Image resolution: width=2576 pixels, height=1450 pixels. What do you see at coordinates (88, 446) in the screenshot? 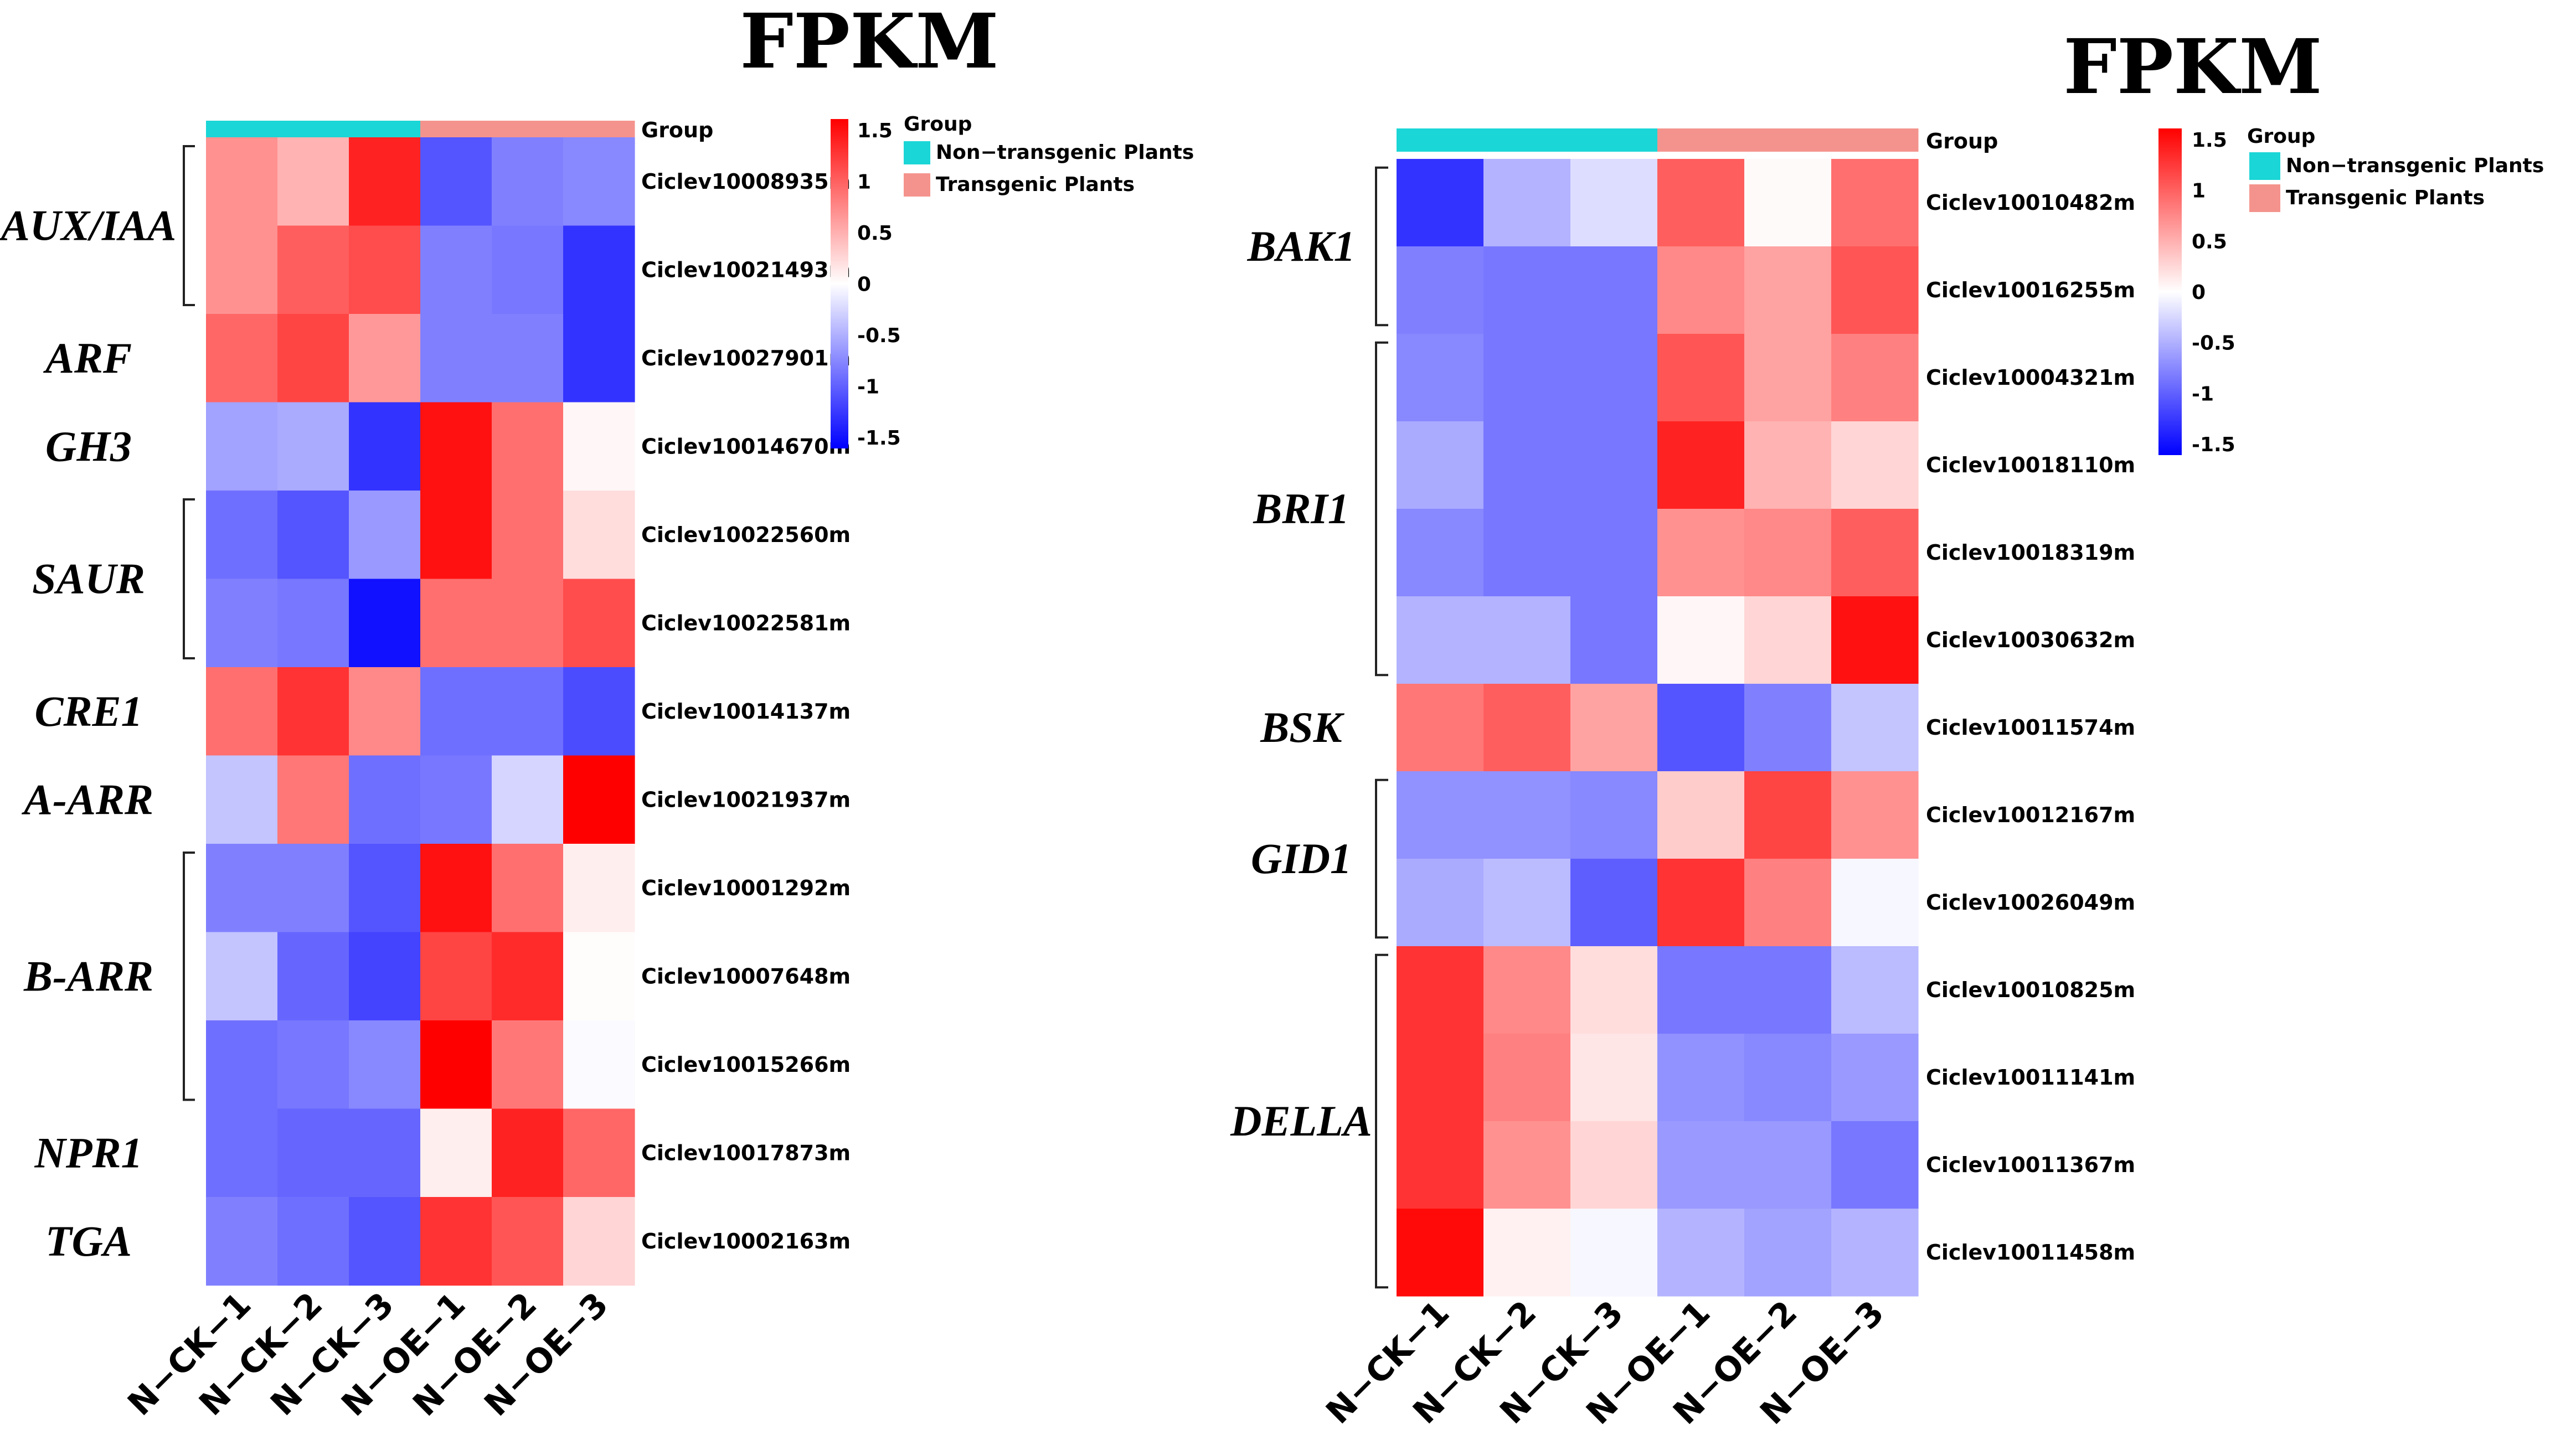
I see `gene-family-label: GH3` at bounding box center [88, 446].